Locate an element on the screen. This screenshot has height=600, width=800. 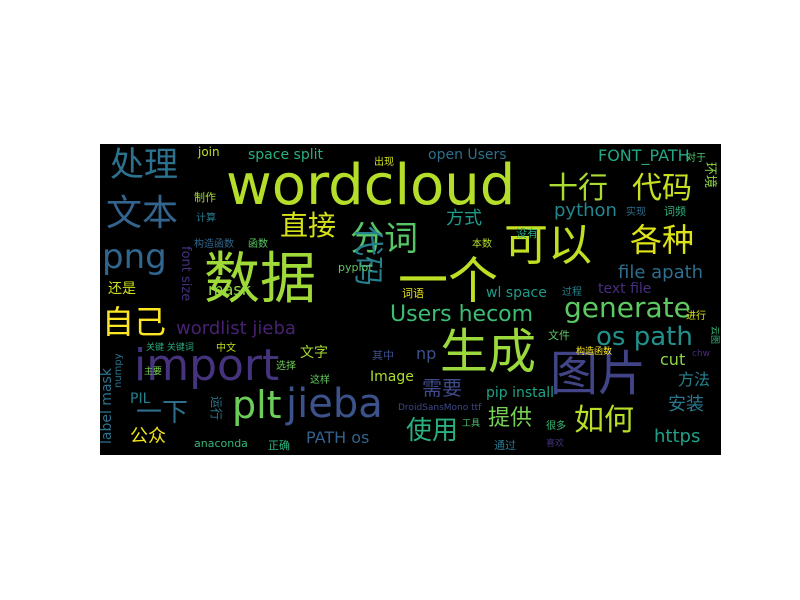
word-gongzhong: 公众 is located at coordinates (148, 436).